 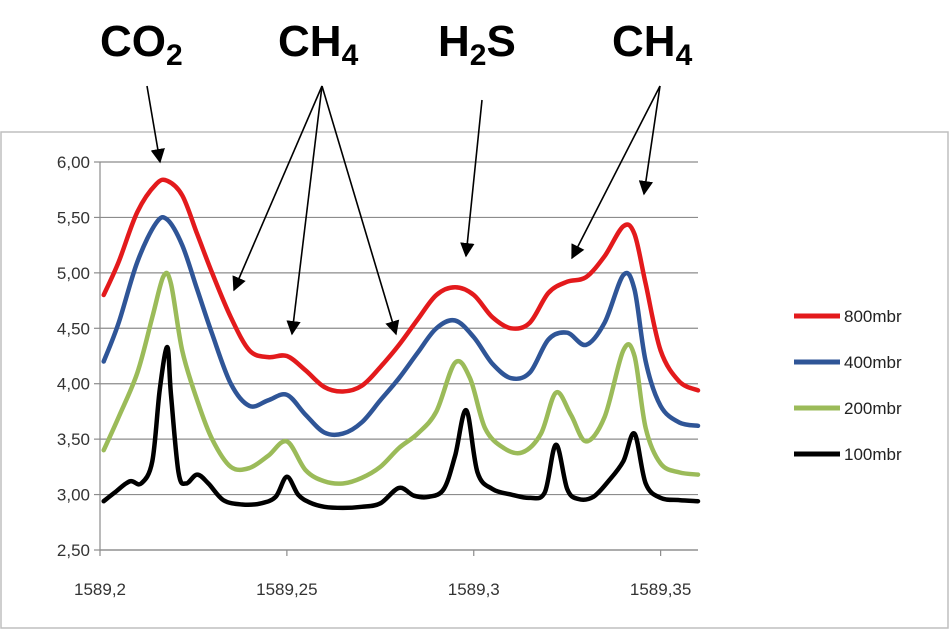 What do you see at coordinates (79, 356) in the screenshot?
I see `y-axis: 2,50 3,00 3,50 4,00 4,50 5,00 5,50 6,00` at bounding box center [79, 356].